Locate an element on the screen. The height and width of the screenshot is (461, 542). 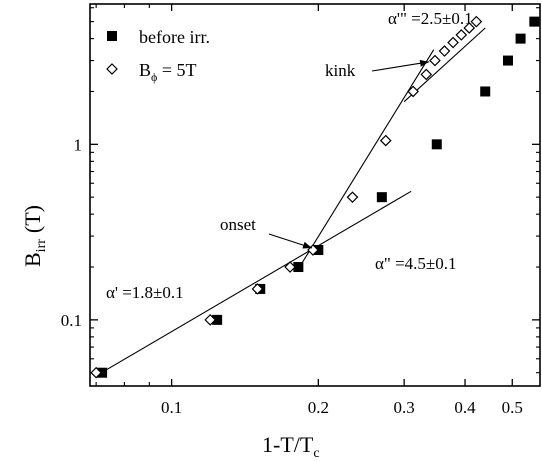
annotation-alpha2: α" =4.5±0.1 is located at coordinates (416, 263).